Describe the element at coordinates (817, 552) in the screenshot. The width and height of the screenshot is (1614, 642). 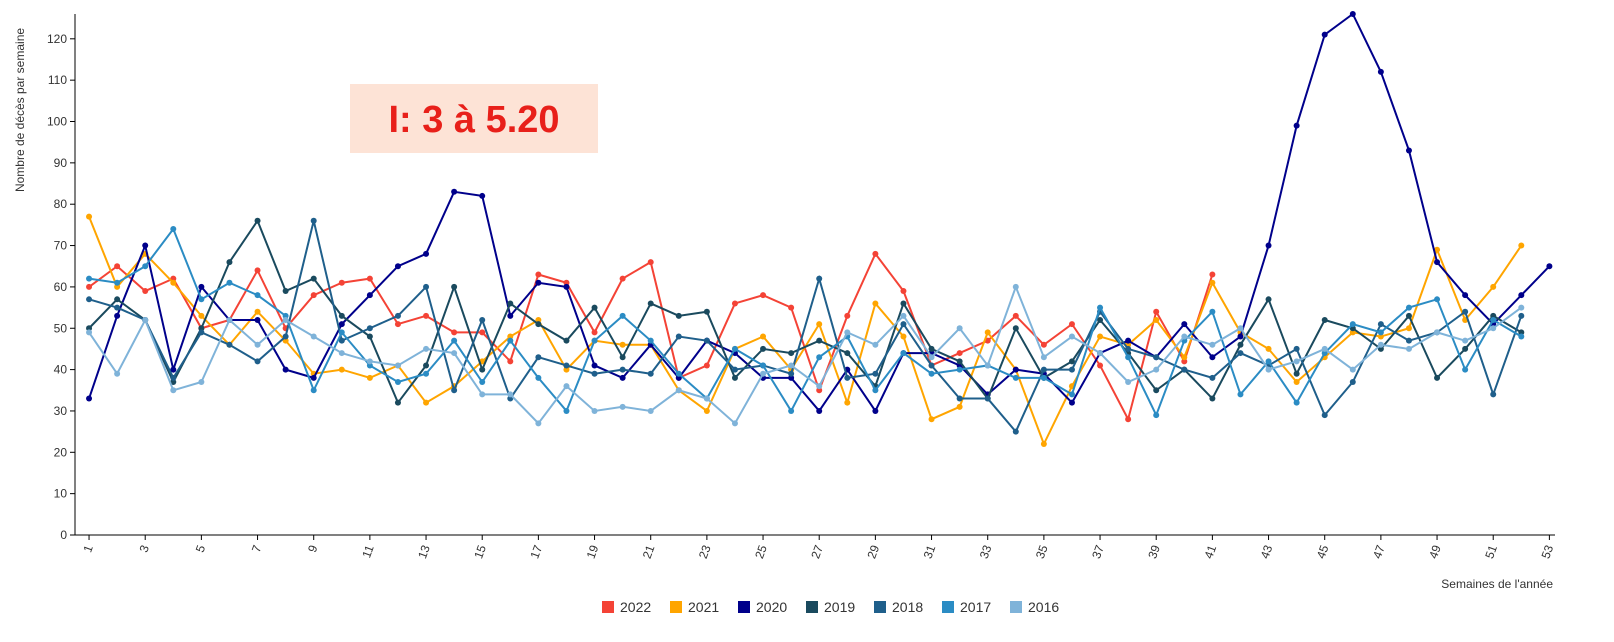
I see `x-tick-label: 27` at that location.